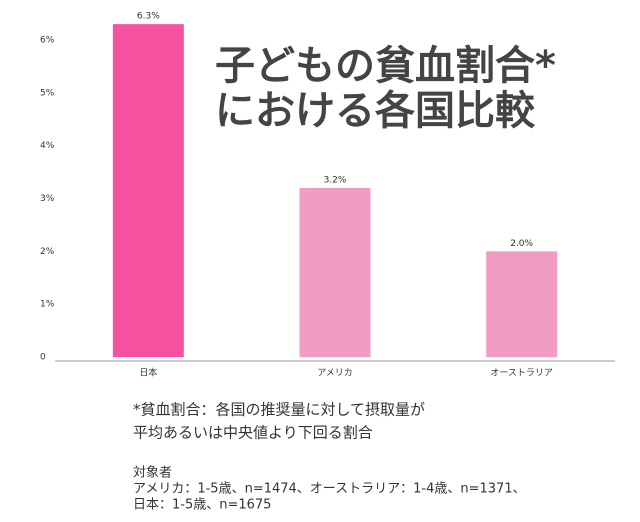  I want to click on subjects: アメリカ：1-5歳、n=1474、オーストラリア：1-4歳、n=1371、, so click(329, 489).